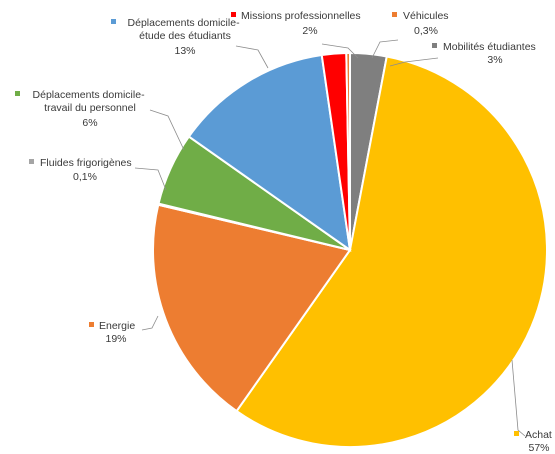 This screenshot has width=555, height=454. Describe the element at coordinates (86, 163) in the screenshot. I see `label-fluides-name: Fluides frigorigènes` at that location.